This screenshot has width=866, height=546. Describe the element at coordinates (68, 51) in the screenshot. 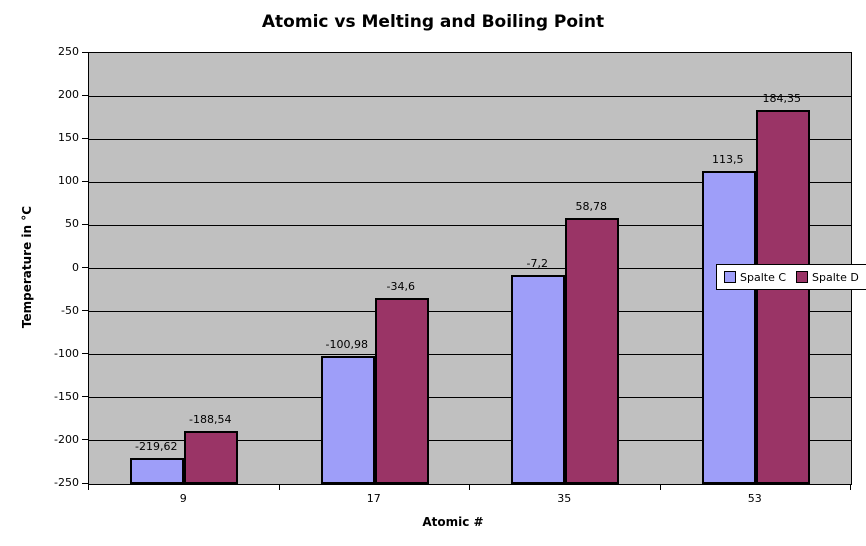

I see `y-tick-label: 250` at that location.